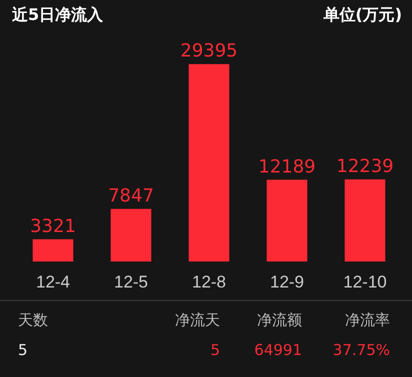 The height and width of the screenshot is (377, 412). Describe the element at coordinates (53, 282) in the screenshot. I see `x-tick-label: 12-4` at that location.